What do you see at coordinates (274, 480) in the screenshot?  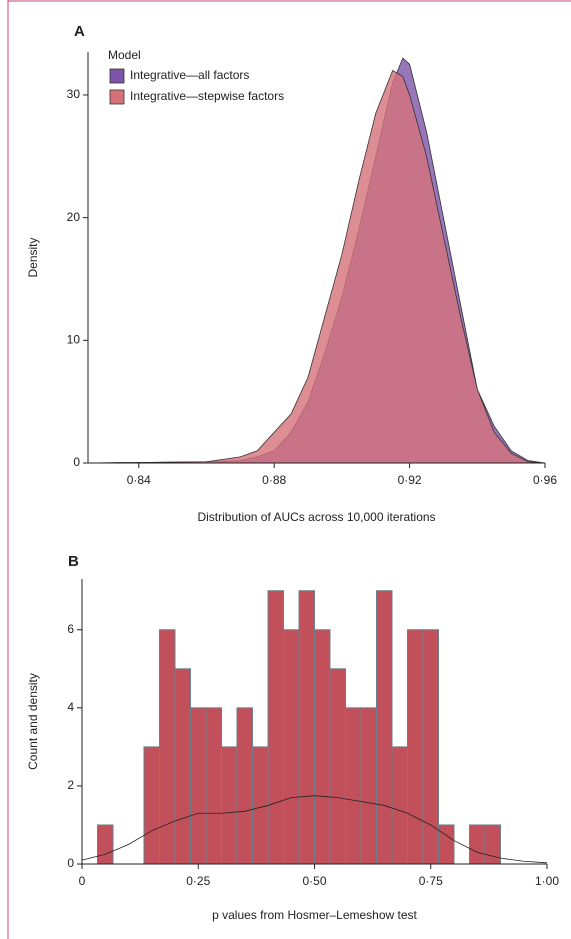 I see `x-tick-label: 0·88` at bounding box center [274, 480].